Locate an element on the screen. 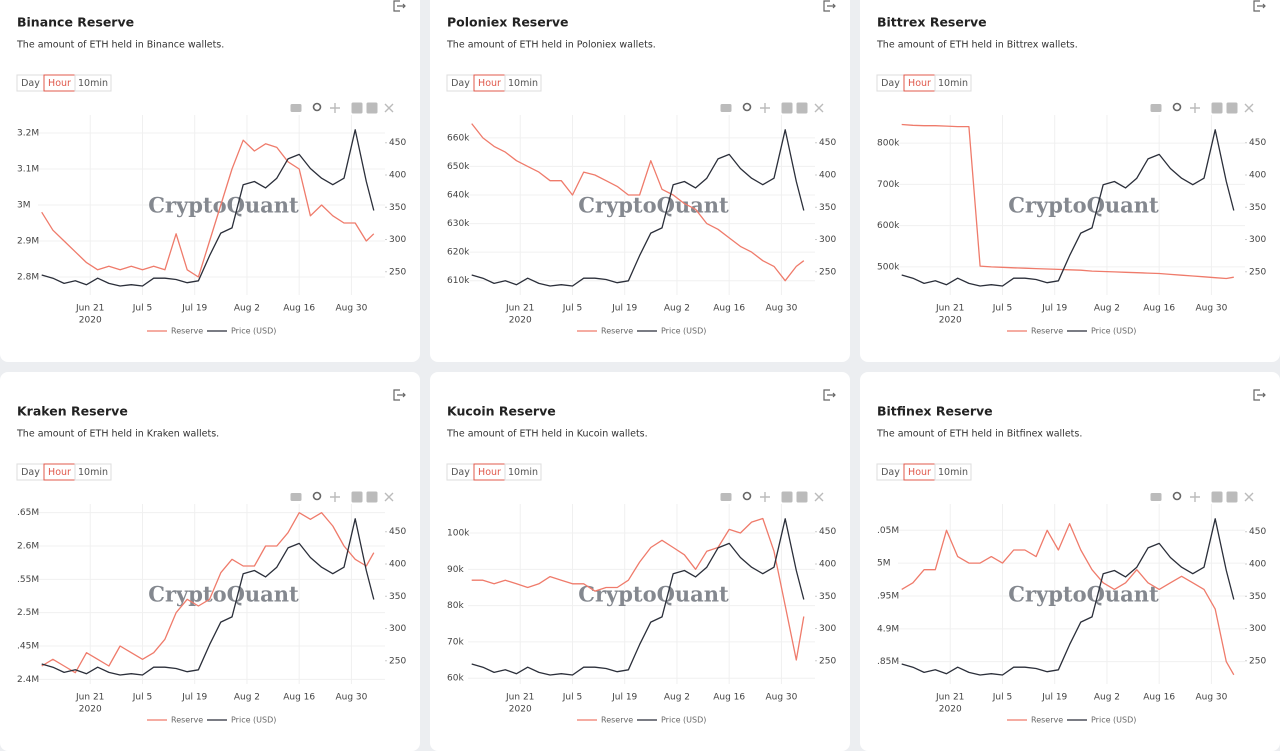 The image size is (1280, 751). y2-tick-label: 250 is located at coordinates (1257, 661).